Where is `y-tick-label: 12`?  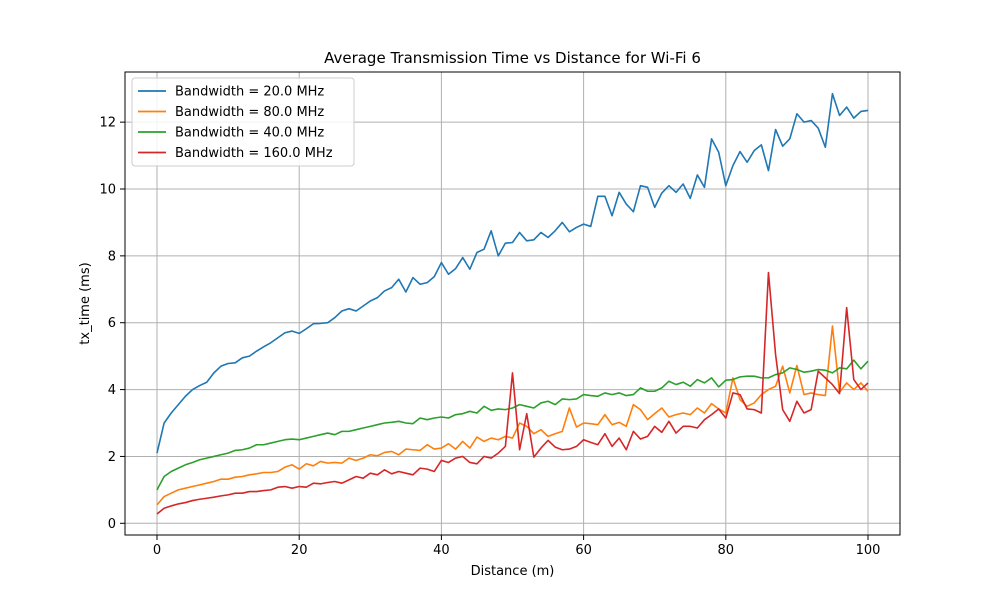
y-tick-label: 12 is located at coordinates (107, 123).